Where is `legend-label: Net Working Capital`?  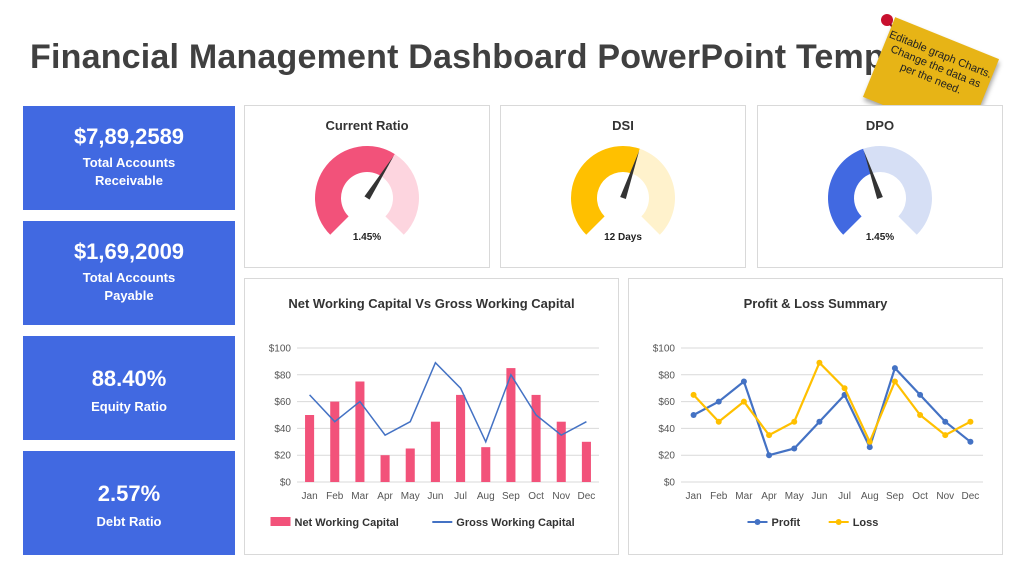 legend-label: Net Working Capital is located at coordinates (347, 523).